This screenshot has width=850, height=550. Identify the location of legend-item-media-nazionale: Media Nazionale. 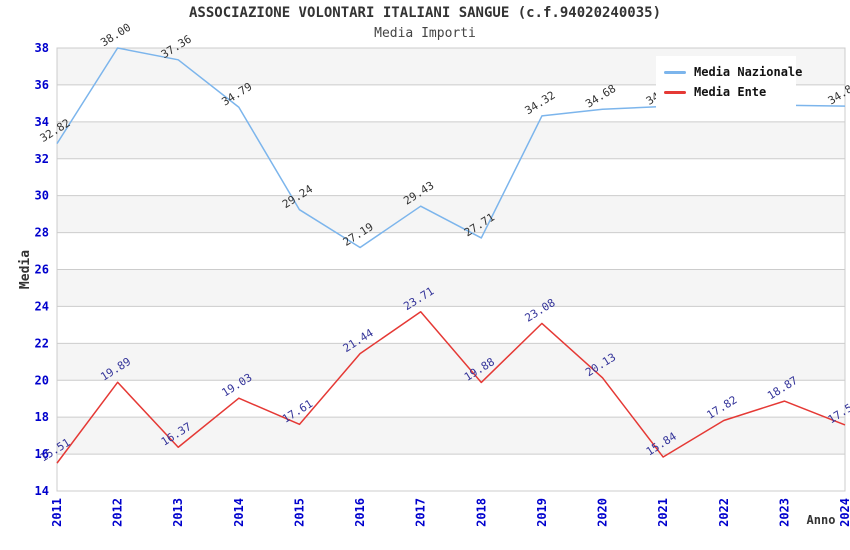
(733, 72).